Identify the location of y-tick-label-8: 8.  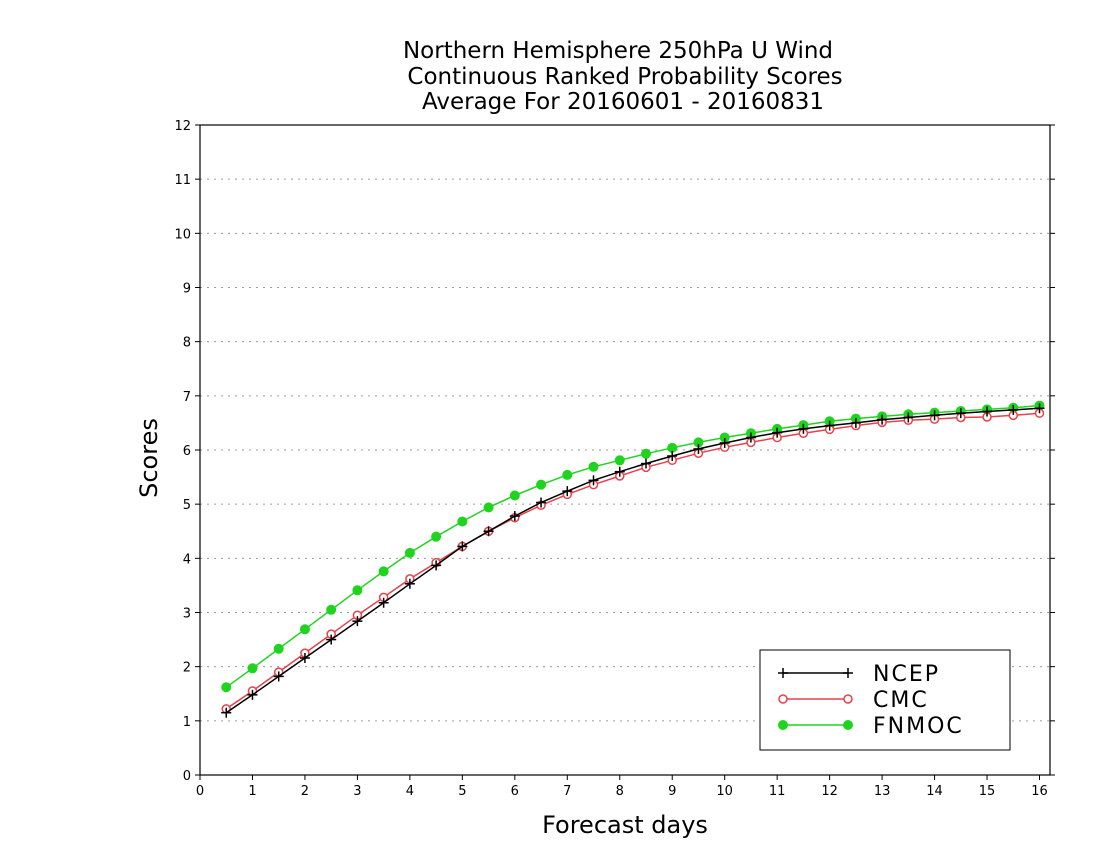
(187, 343).